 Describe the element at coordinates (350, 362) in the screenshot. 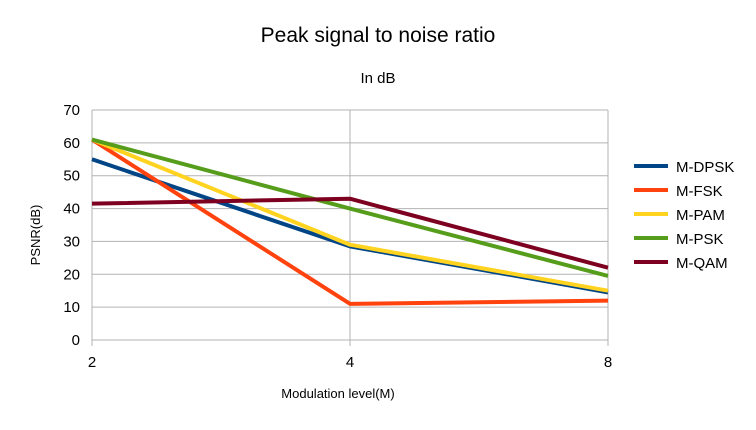

I see `x-tick-label: 4` at that location.